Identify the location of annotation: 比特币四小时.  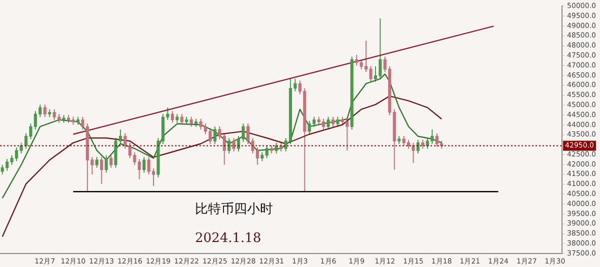
(234, 209).